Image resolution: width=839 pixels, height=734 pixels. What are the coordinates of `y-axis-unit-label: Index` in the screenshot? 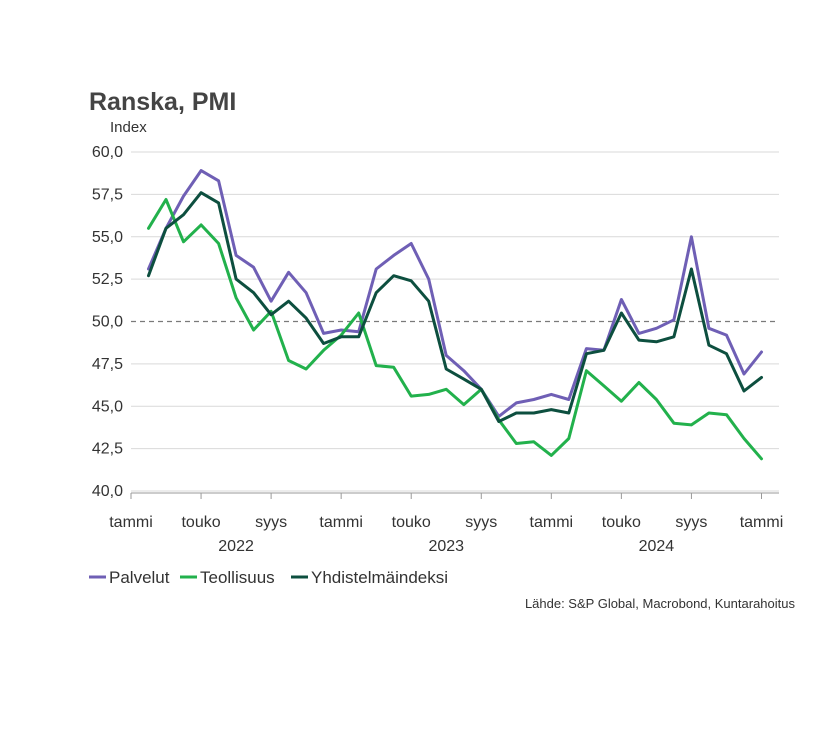 It's located at (128, 127).